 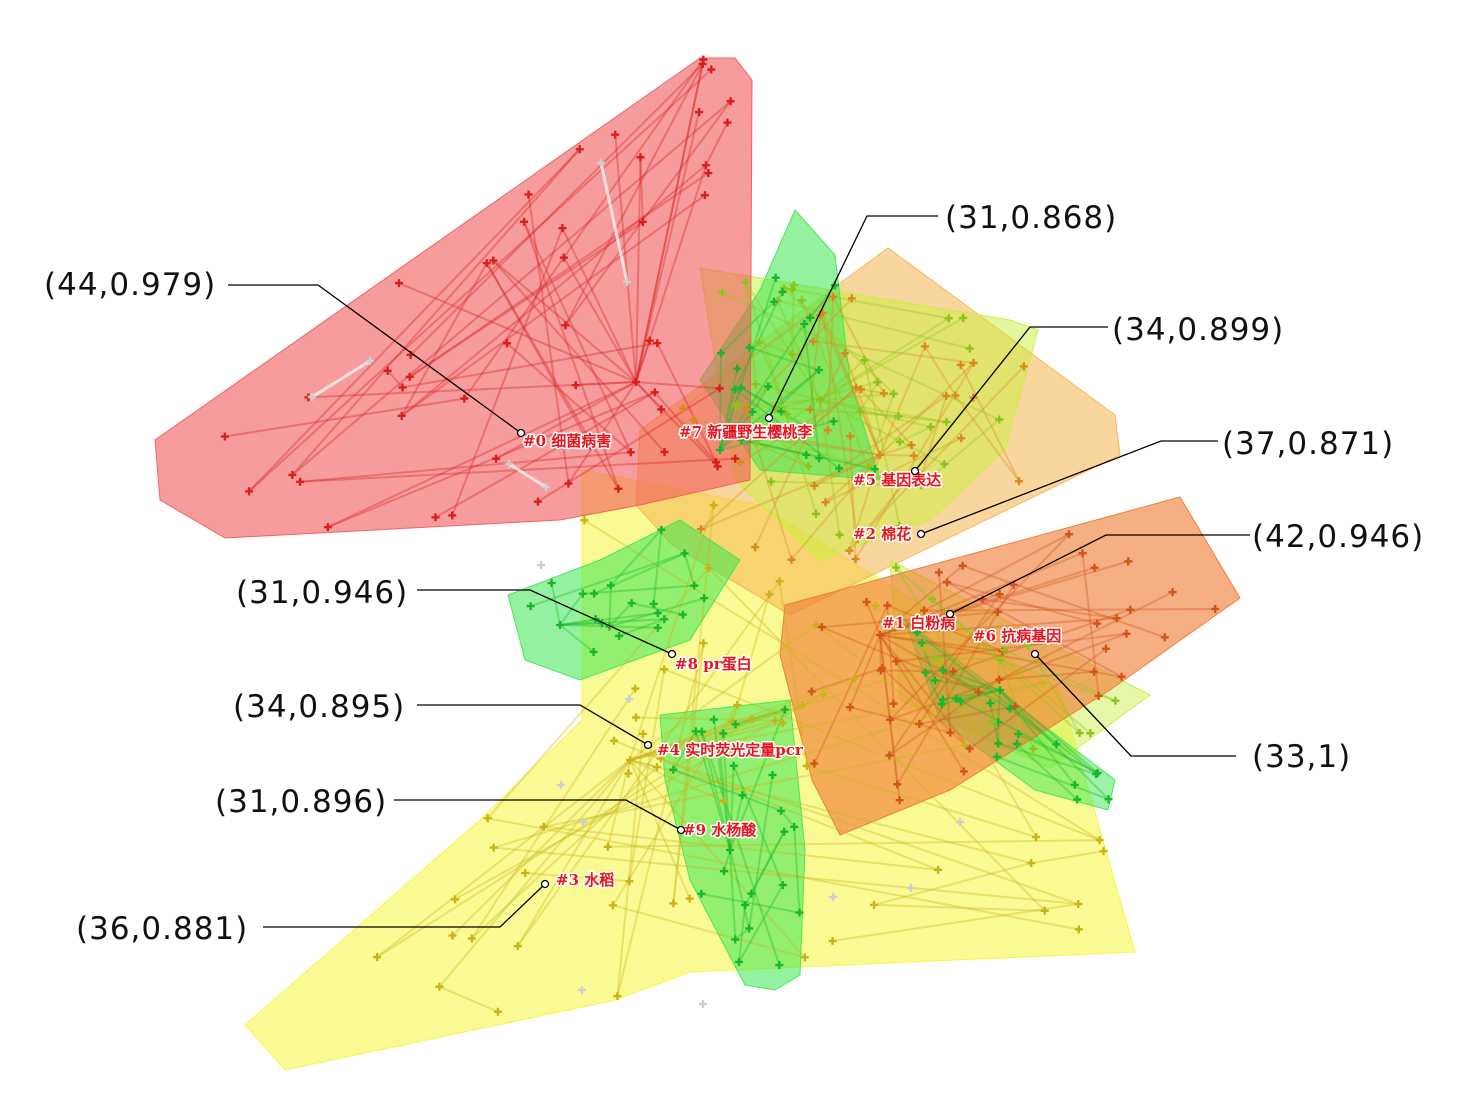 What do you see at coordinates (585, 880) in the screenshot?
I see `cluster-label-3: #3 水稻` at bounding box center [585, 880].